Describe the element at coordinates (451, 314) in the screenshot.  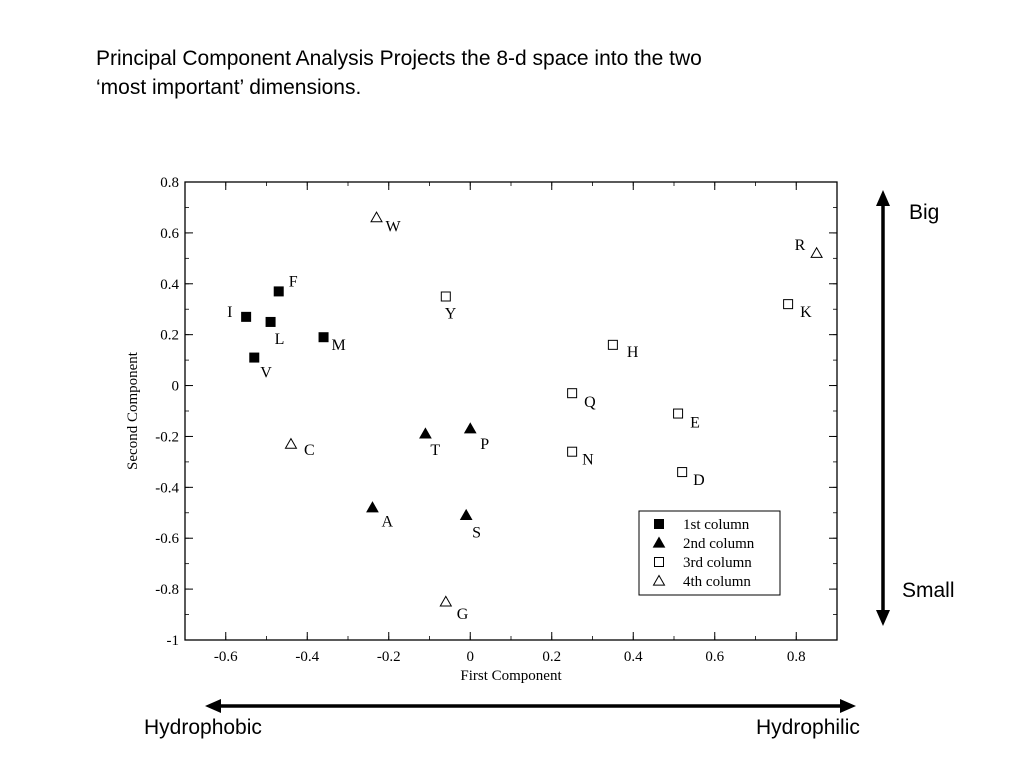
I see `point-label-y: Y` at that location.